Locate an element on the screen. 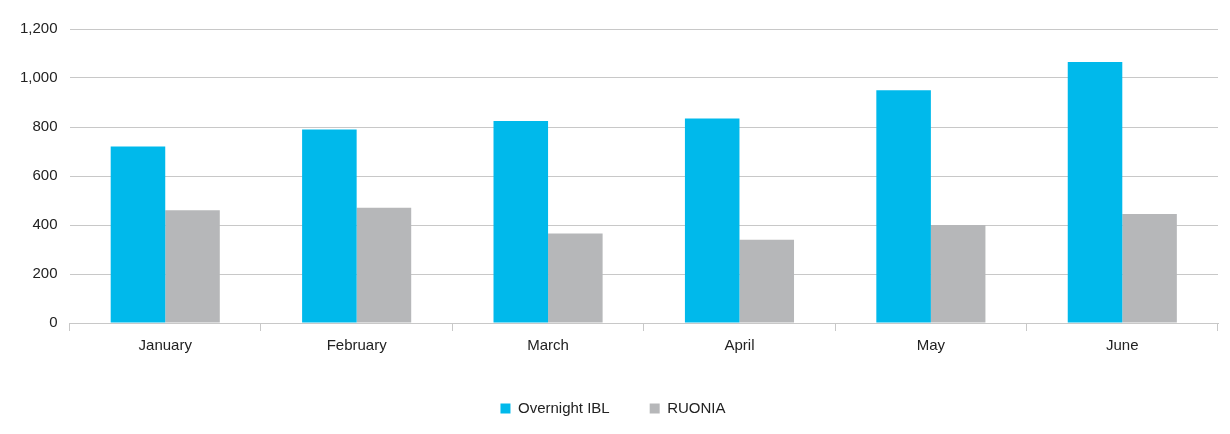  y-tick-label: 400 is located at coordinates (45, 224).